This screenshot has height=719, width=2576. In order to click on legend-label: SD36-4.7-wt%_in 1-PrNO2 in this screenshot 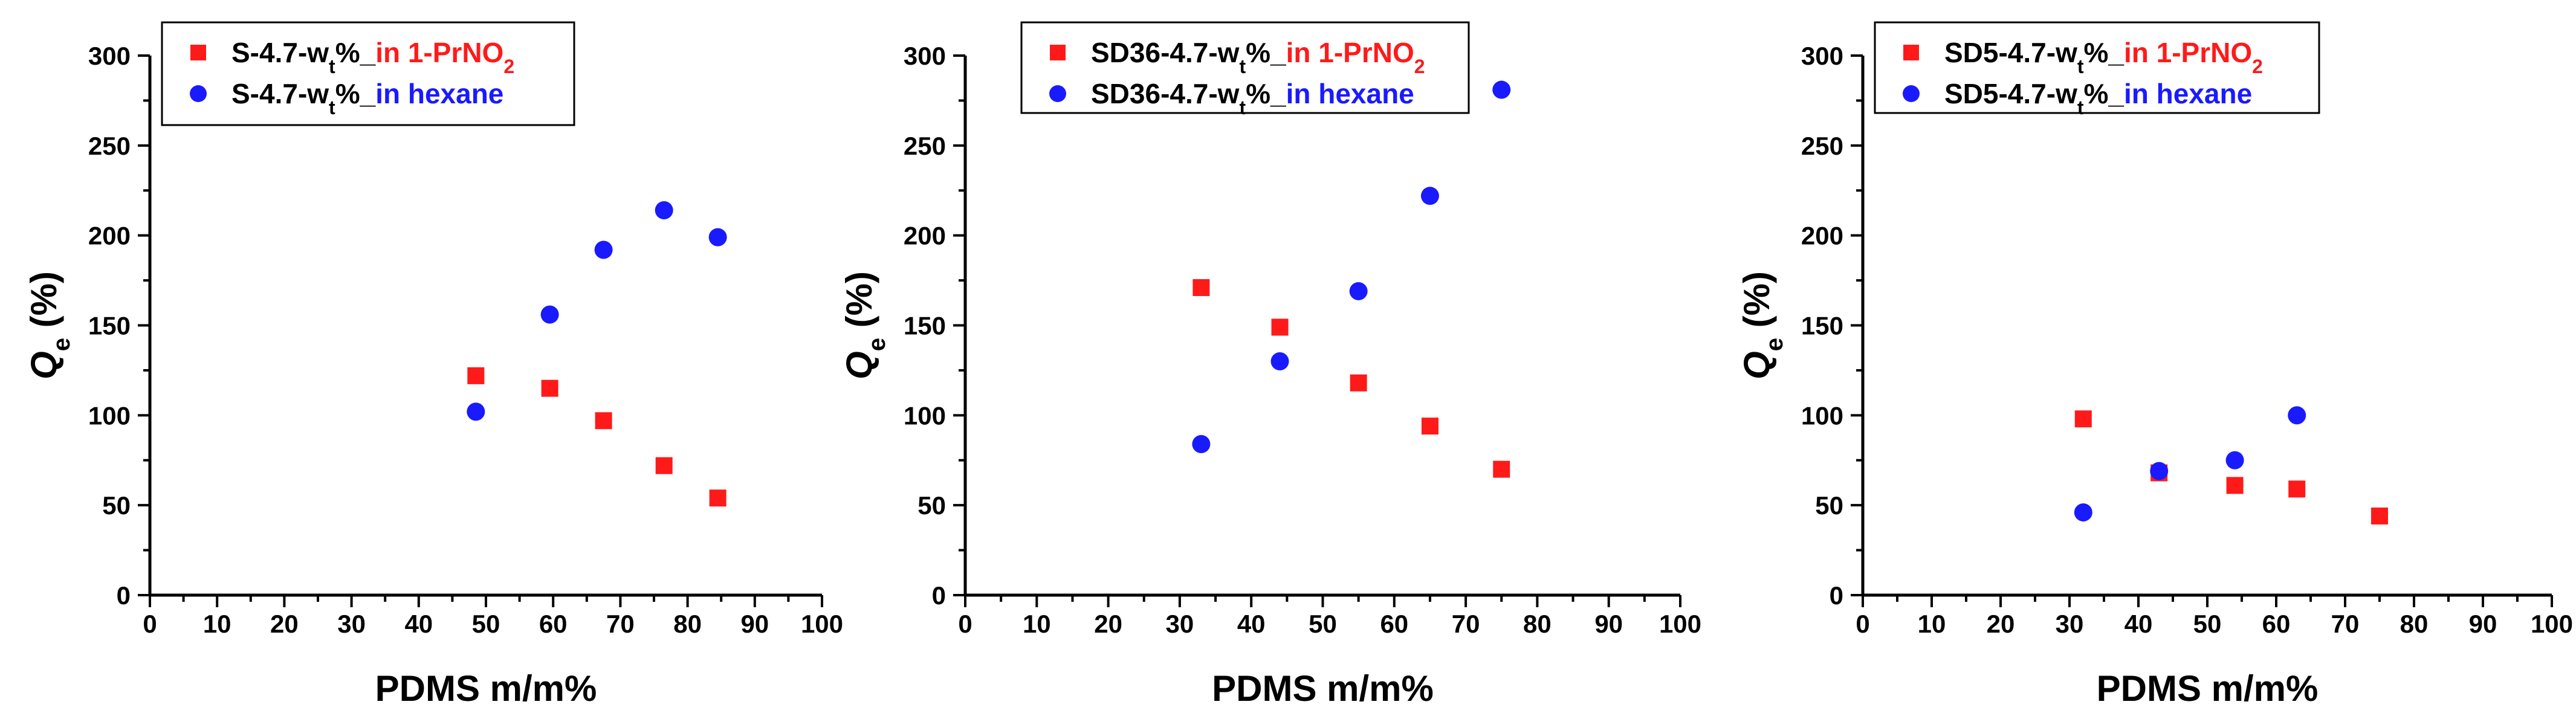, I will do `click(1258, 57)`.